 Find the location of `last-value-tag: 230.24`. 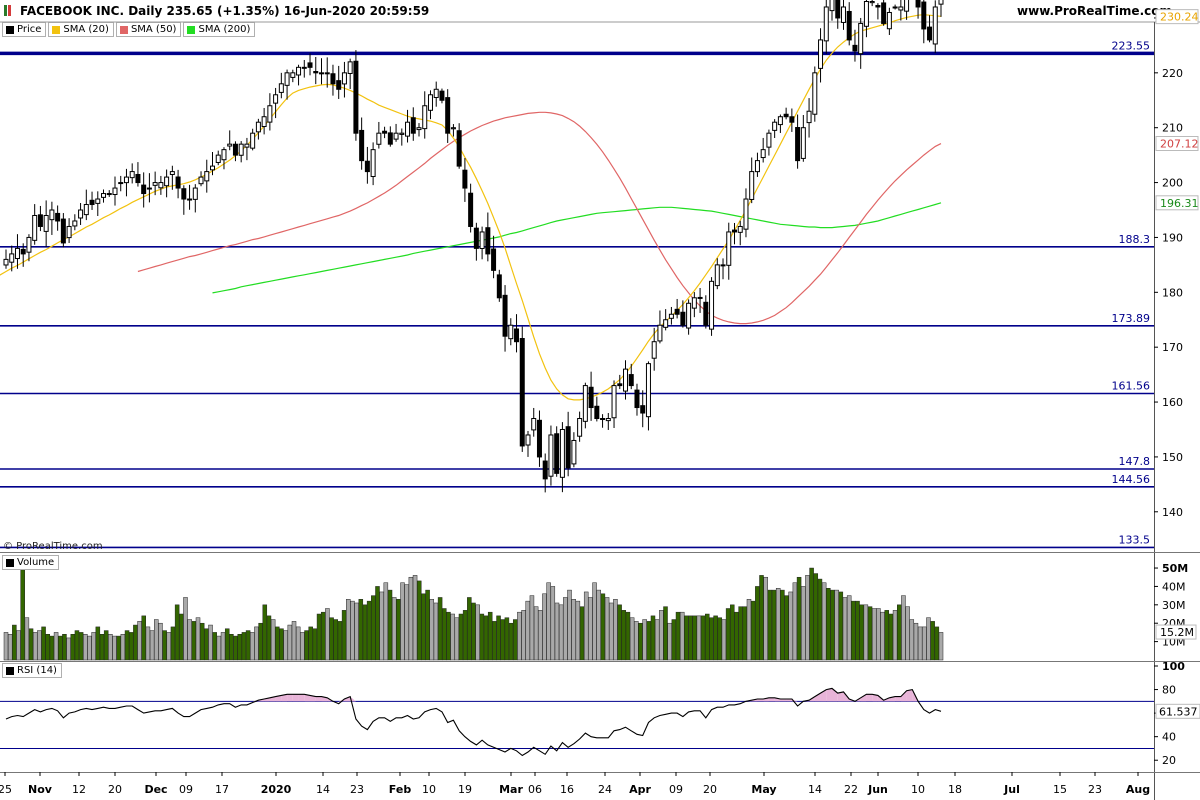

last-value-tag: 230.24 is located at coordinates (1177, 17).